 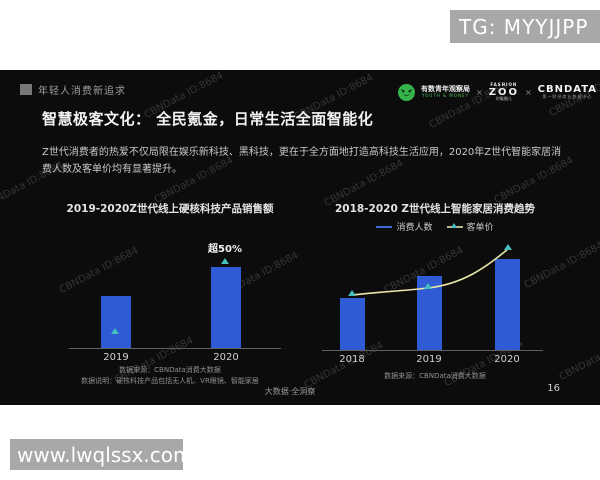 I want to click on left-chart-x-axis, so click(x=175, y=348).